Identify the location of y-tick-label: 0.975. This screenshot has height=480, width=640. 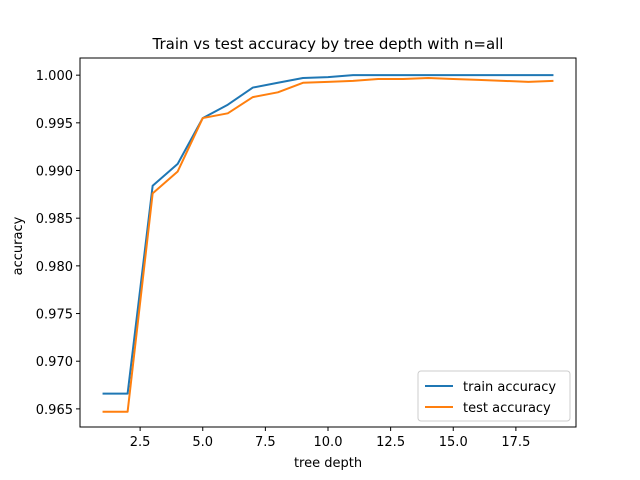
(54, 315).